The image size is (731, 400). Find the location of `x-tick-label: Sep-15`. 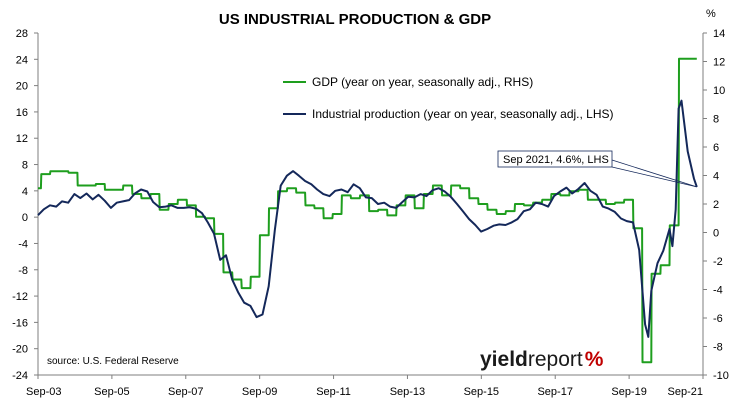

x-tick-label: Sep-15 is located at coordinates (481, 392).